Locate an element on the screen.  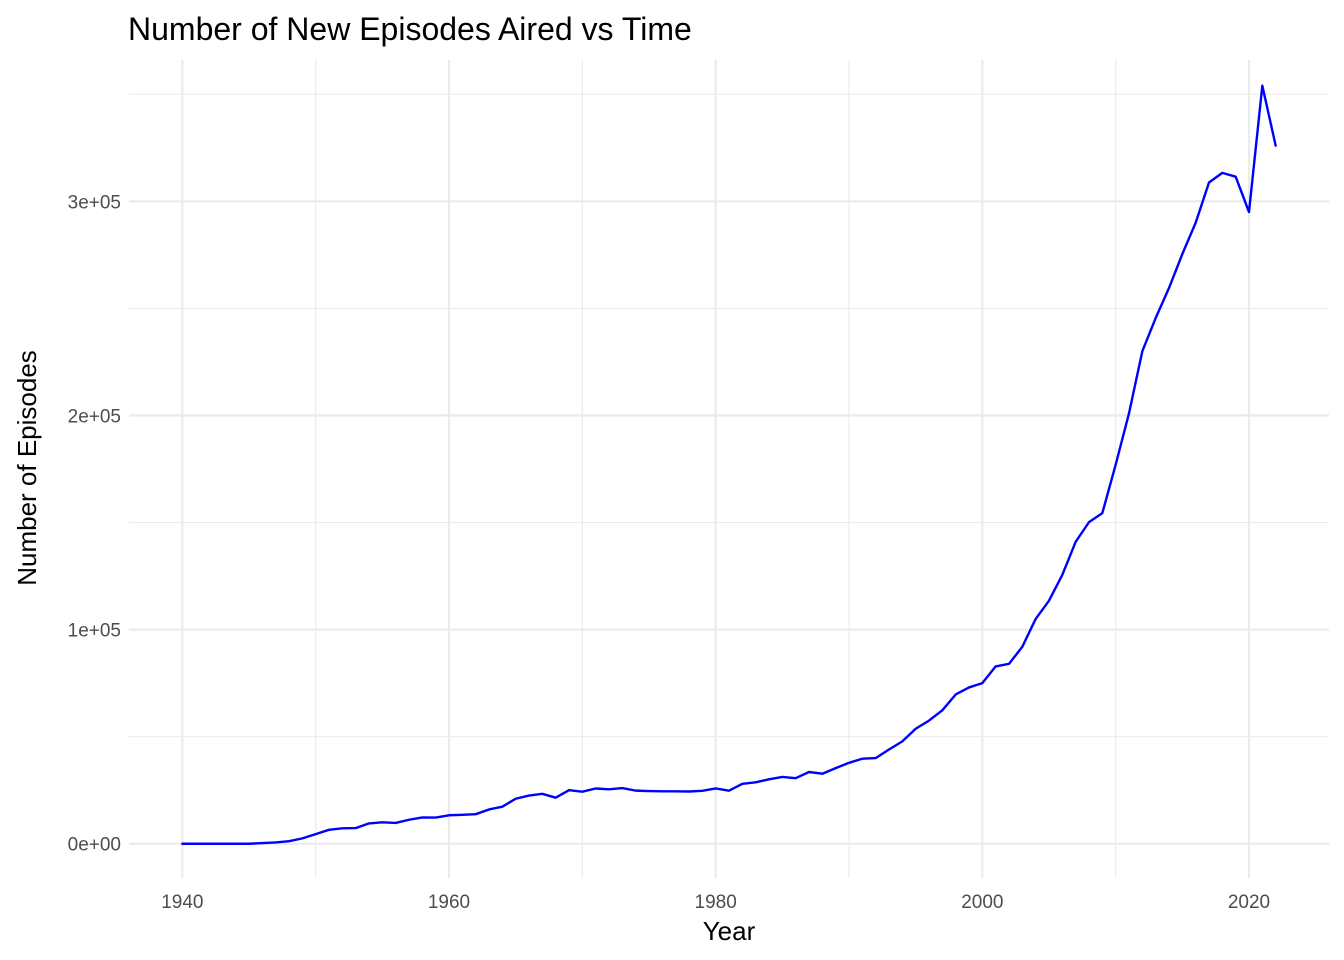
x-axis-tick-labels: 1940 1960 1980 2000 2020 is located at coordinates (715, 902).